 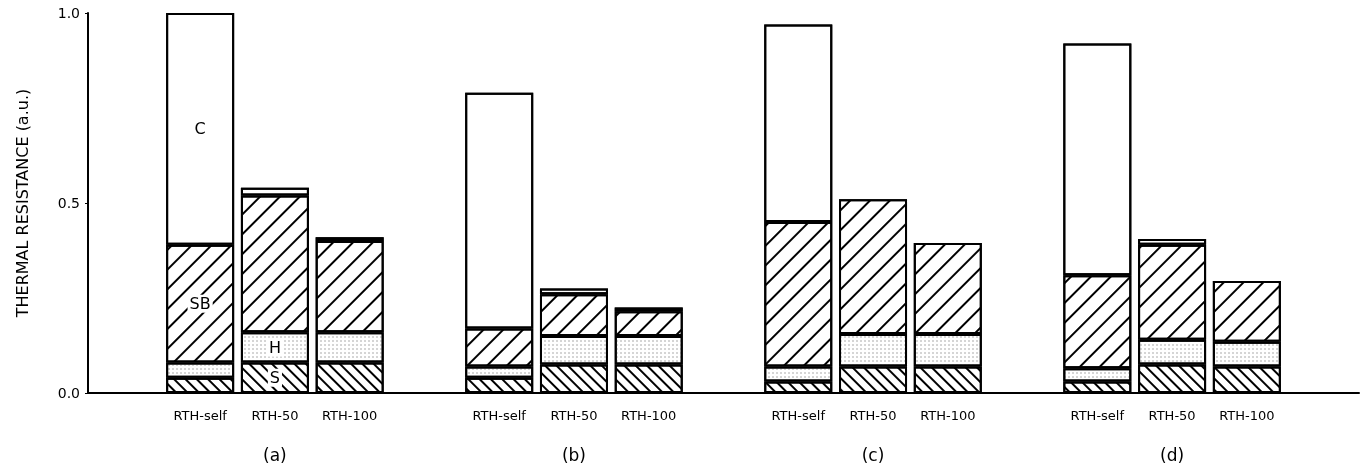 What do you see at coordinates (68, 203) in the screenshot?
I see `y-tick-label: 0.5` at bounding box center [68, 203].